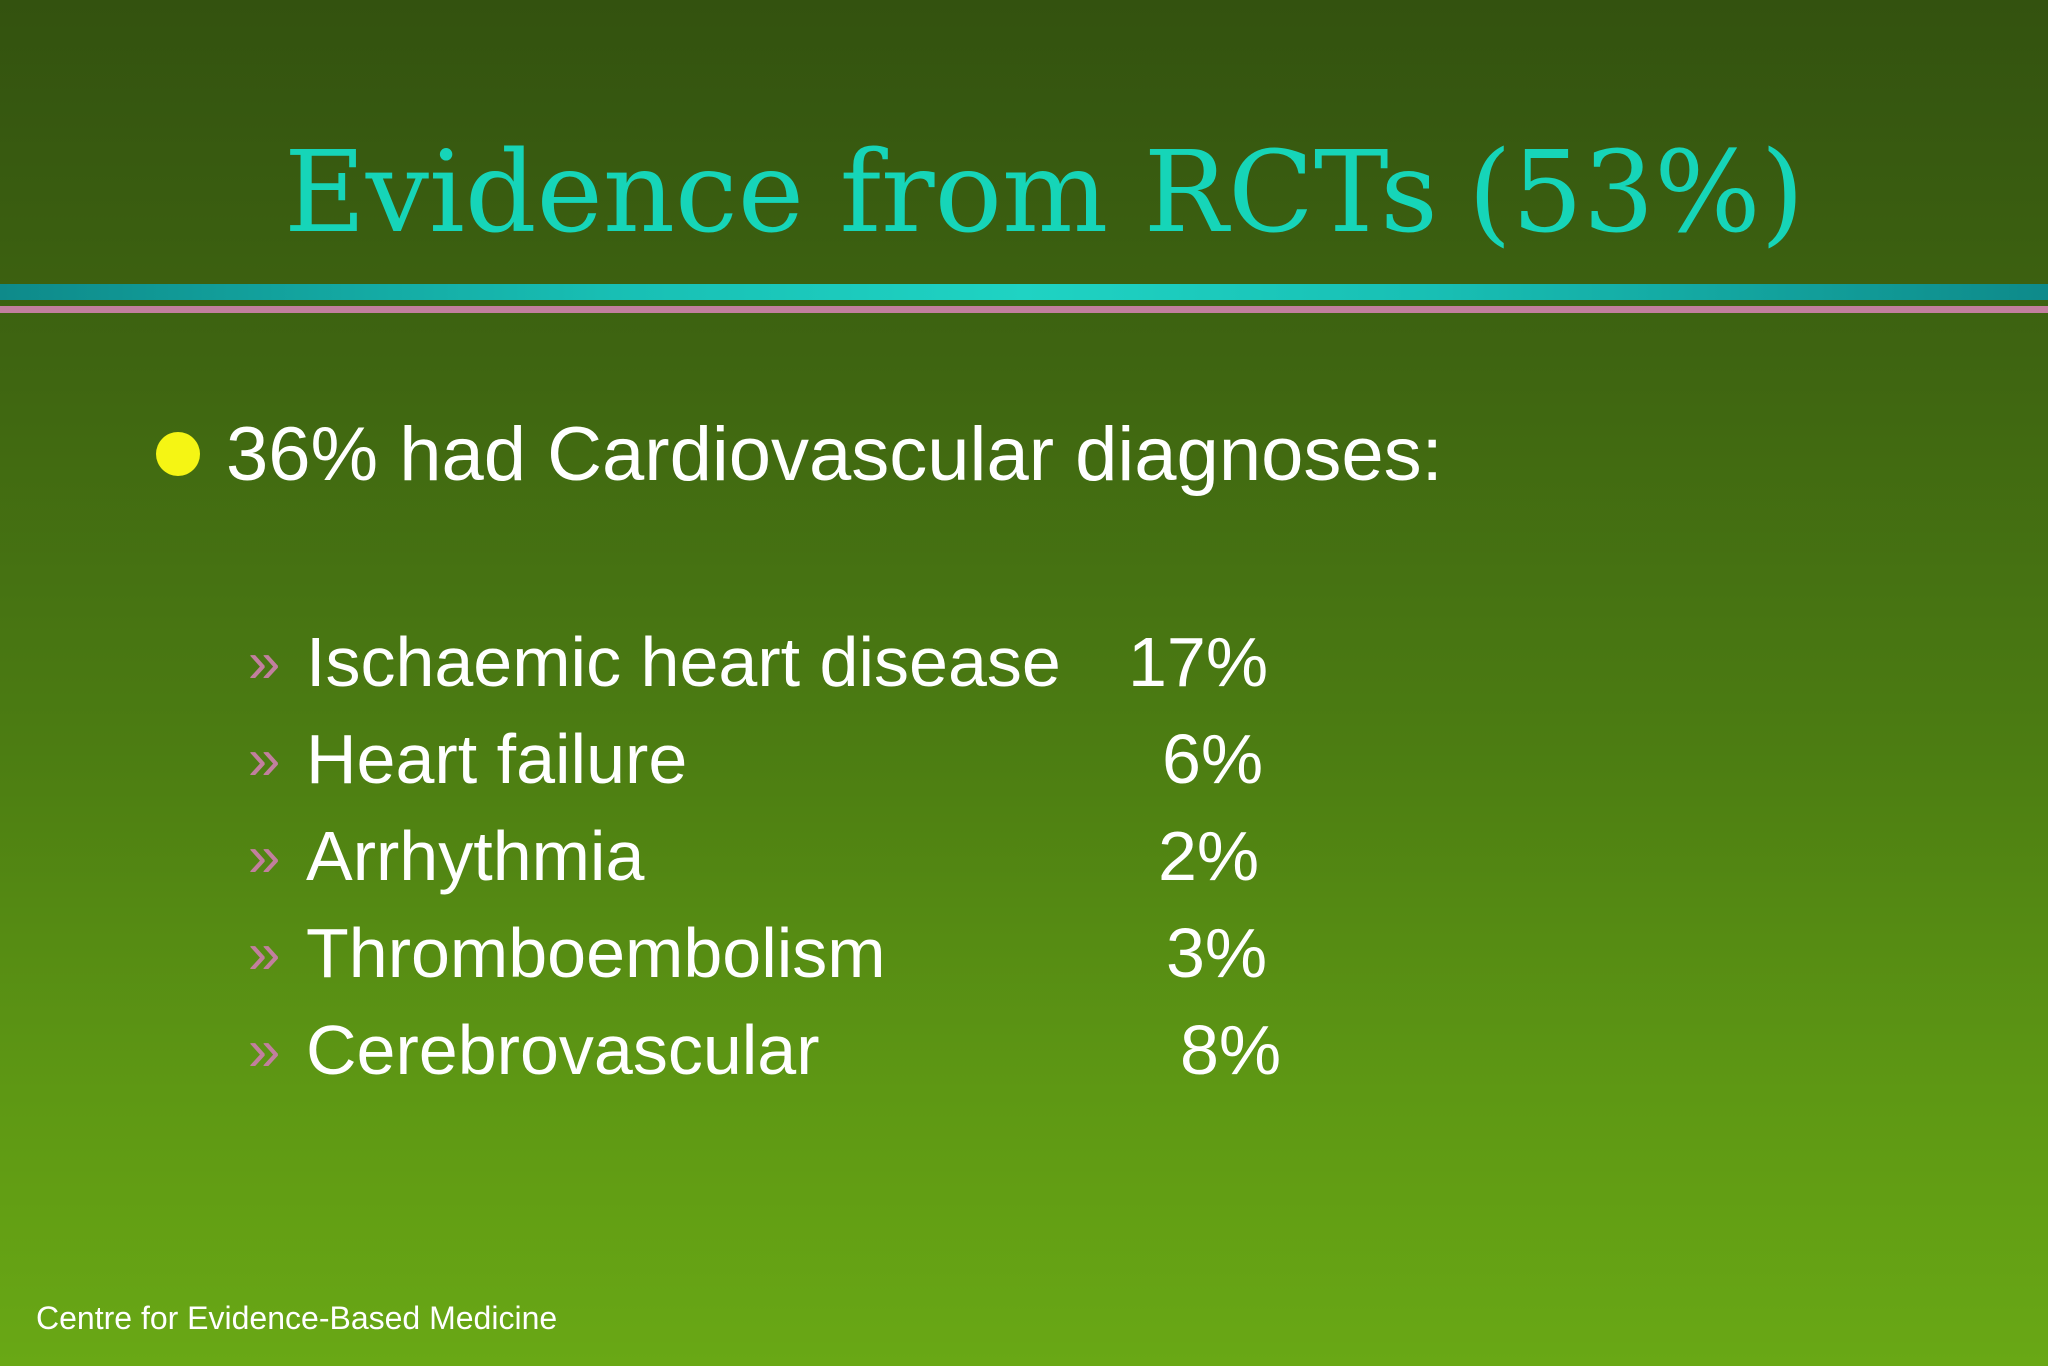  What do you see at coordinates (1217, 953) in the screenshot?
I see `diagnosis-value: 3%` at bounding box center [1217, 953].